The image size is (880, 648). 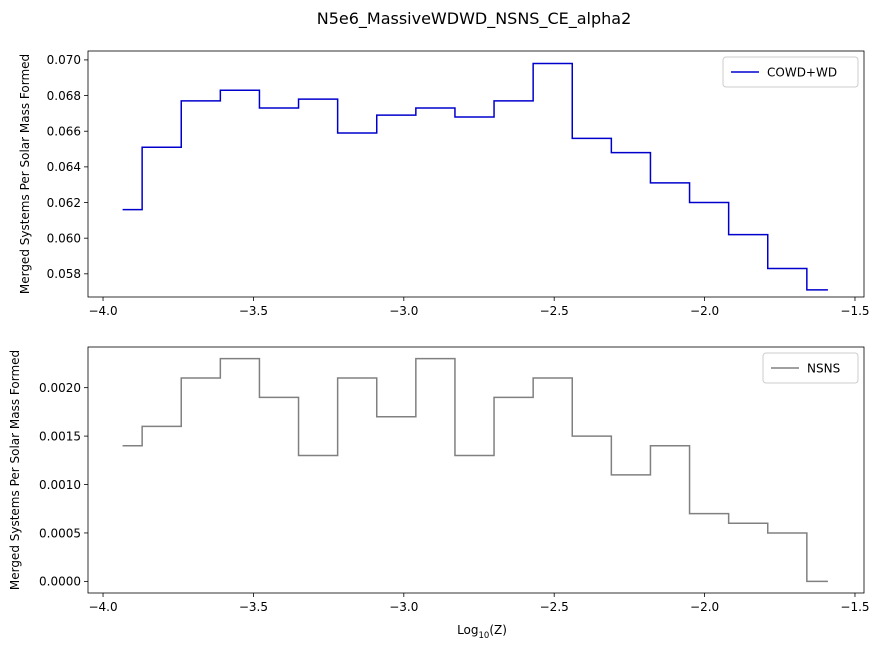 I want to click on legend-label: NSNS, so click(x=823, y=369).